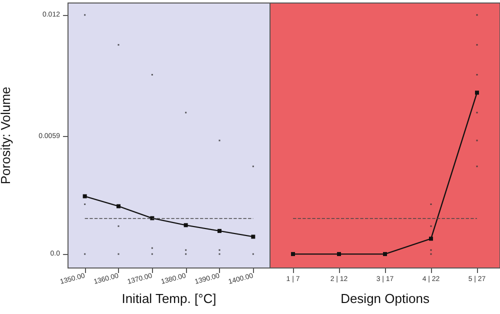 The width and height of the screenshot is (500, 314). What do you see at coordinates (385, 298) in the screenshot?
I see `x-axis-title: Design Options` at bounding box center [385, 298].